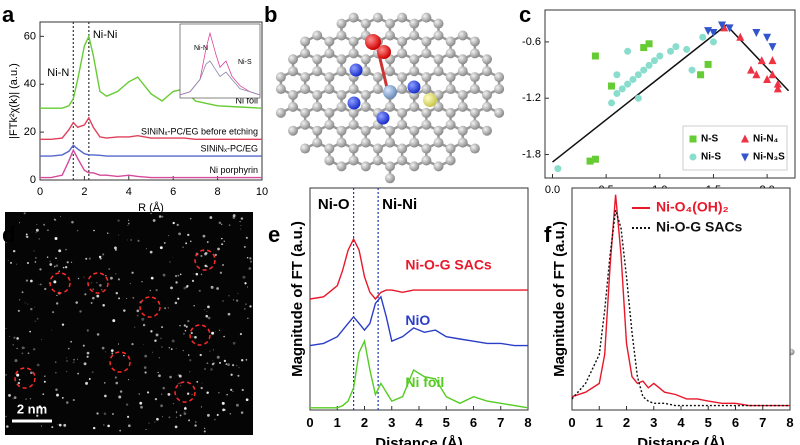  Describe the element at coordinates (201, 48) in the screenshot. I see `annotation: Ni-N` at that location.